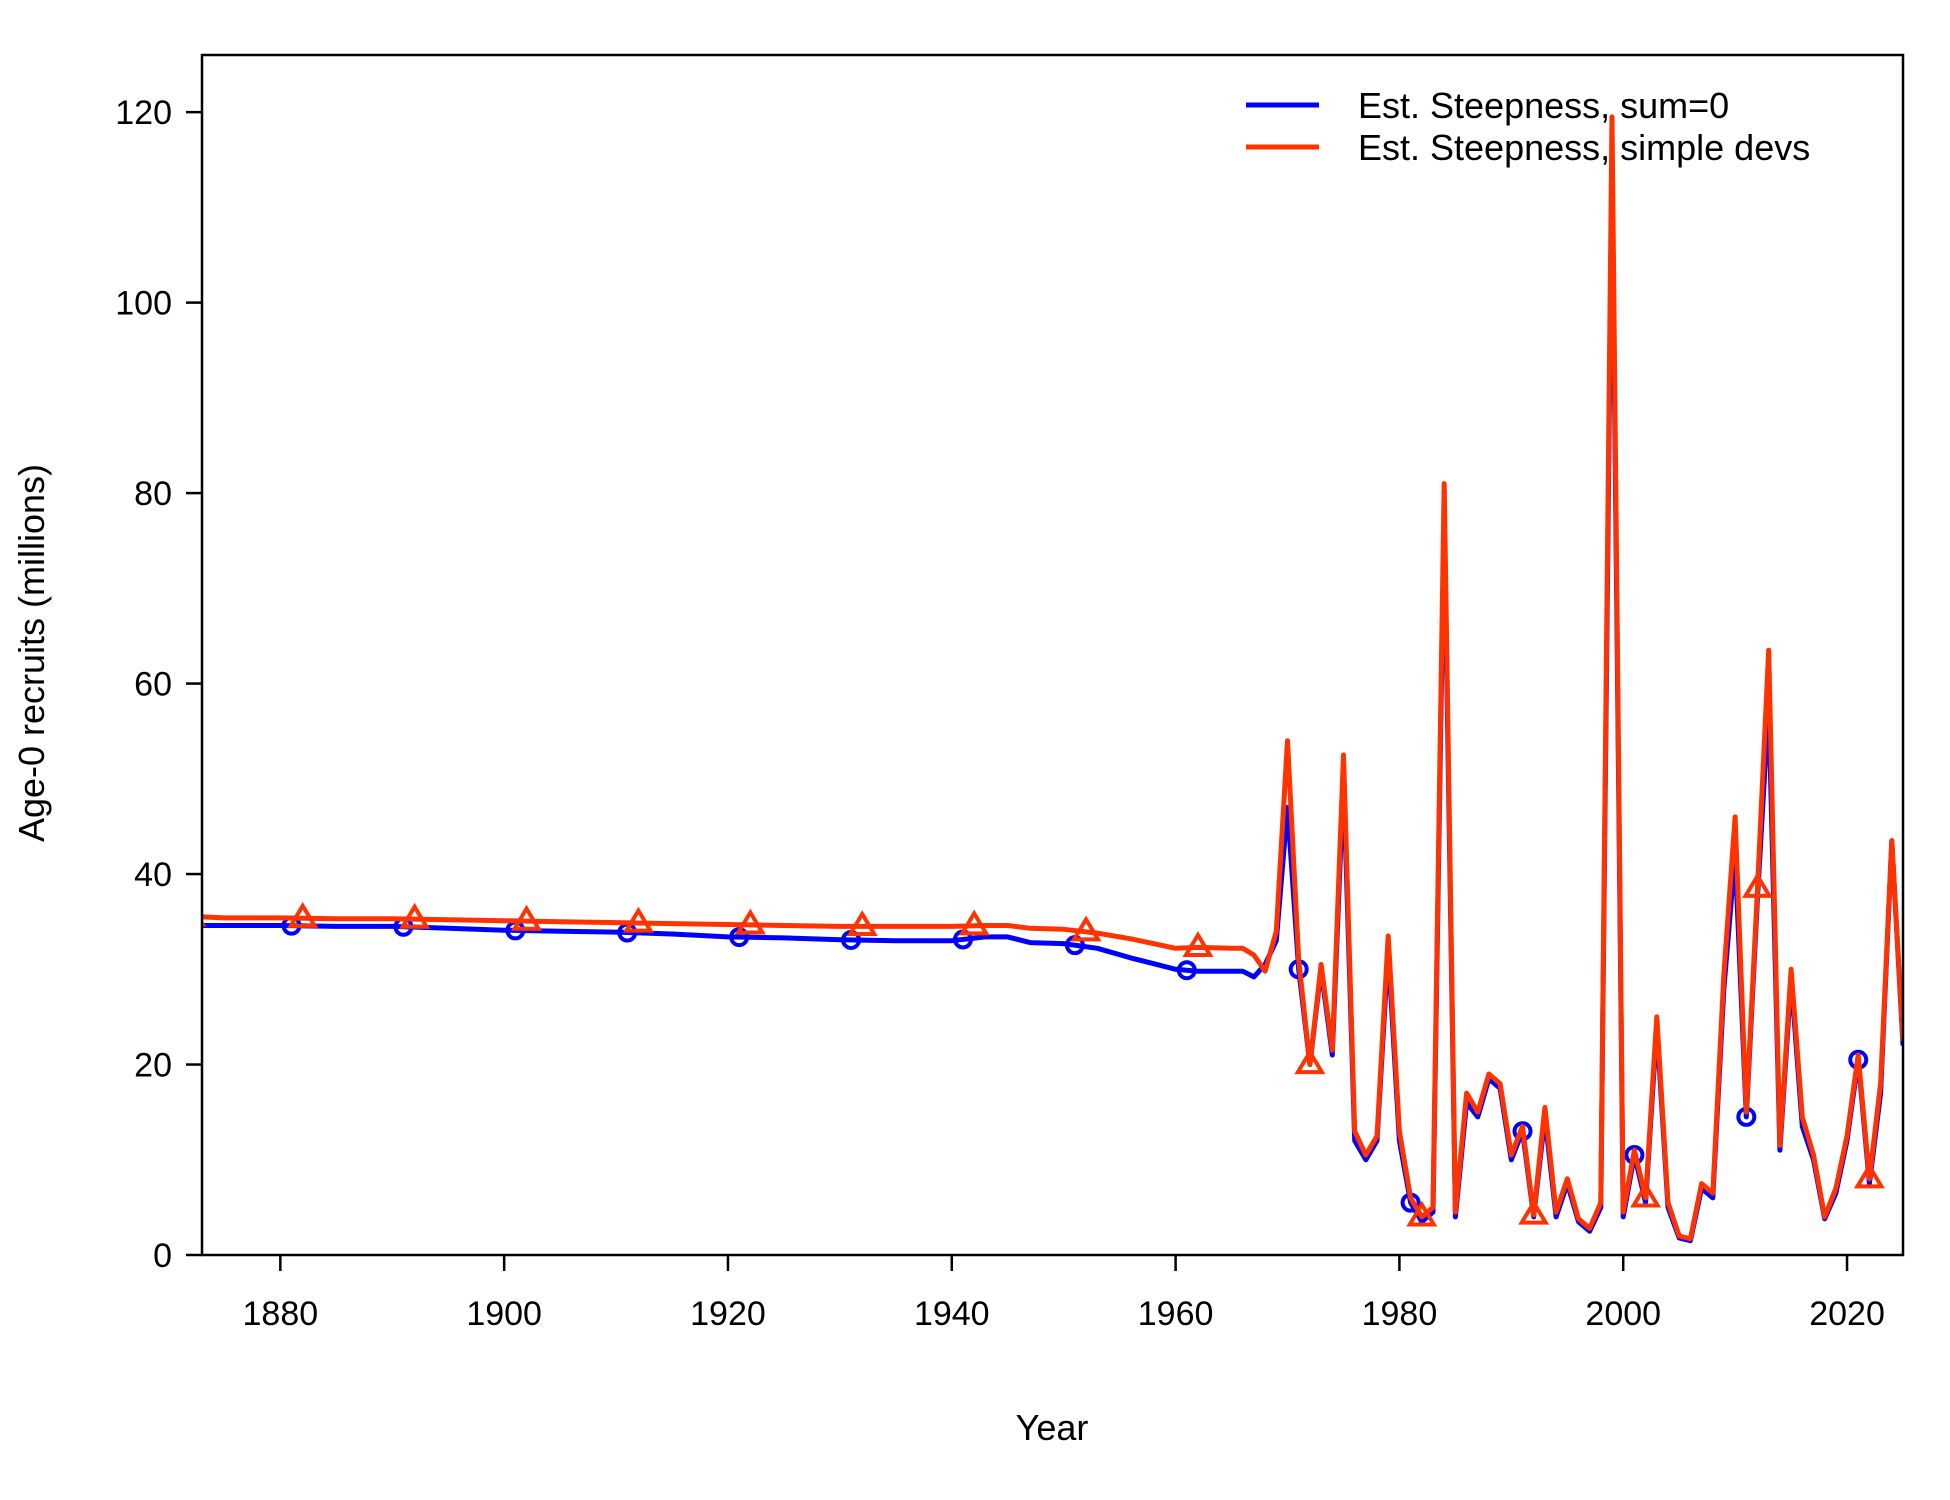  Describe the element at coordinates (31, 653) in the screenshot. I see `y-axis-title: Age-0 recruits (millions)` at that location.